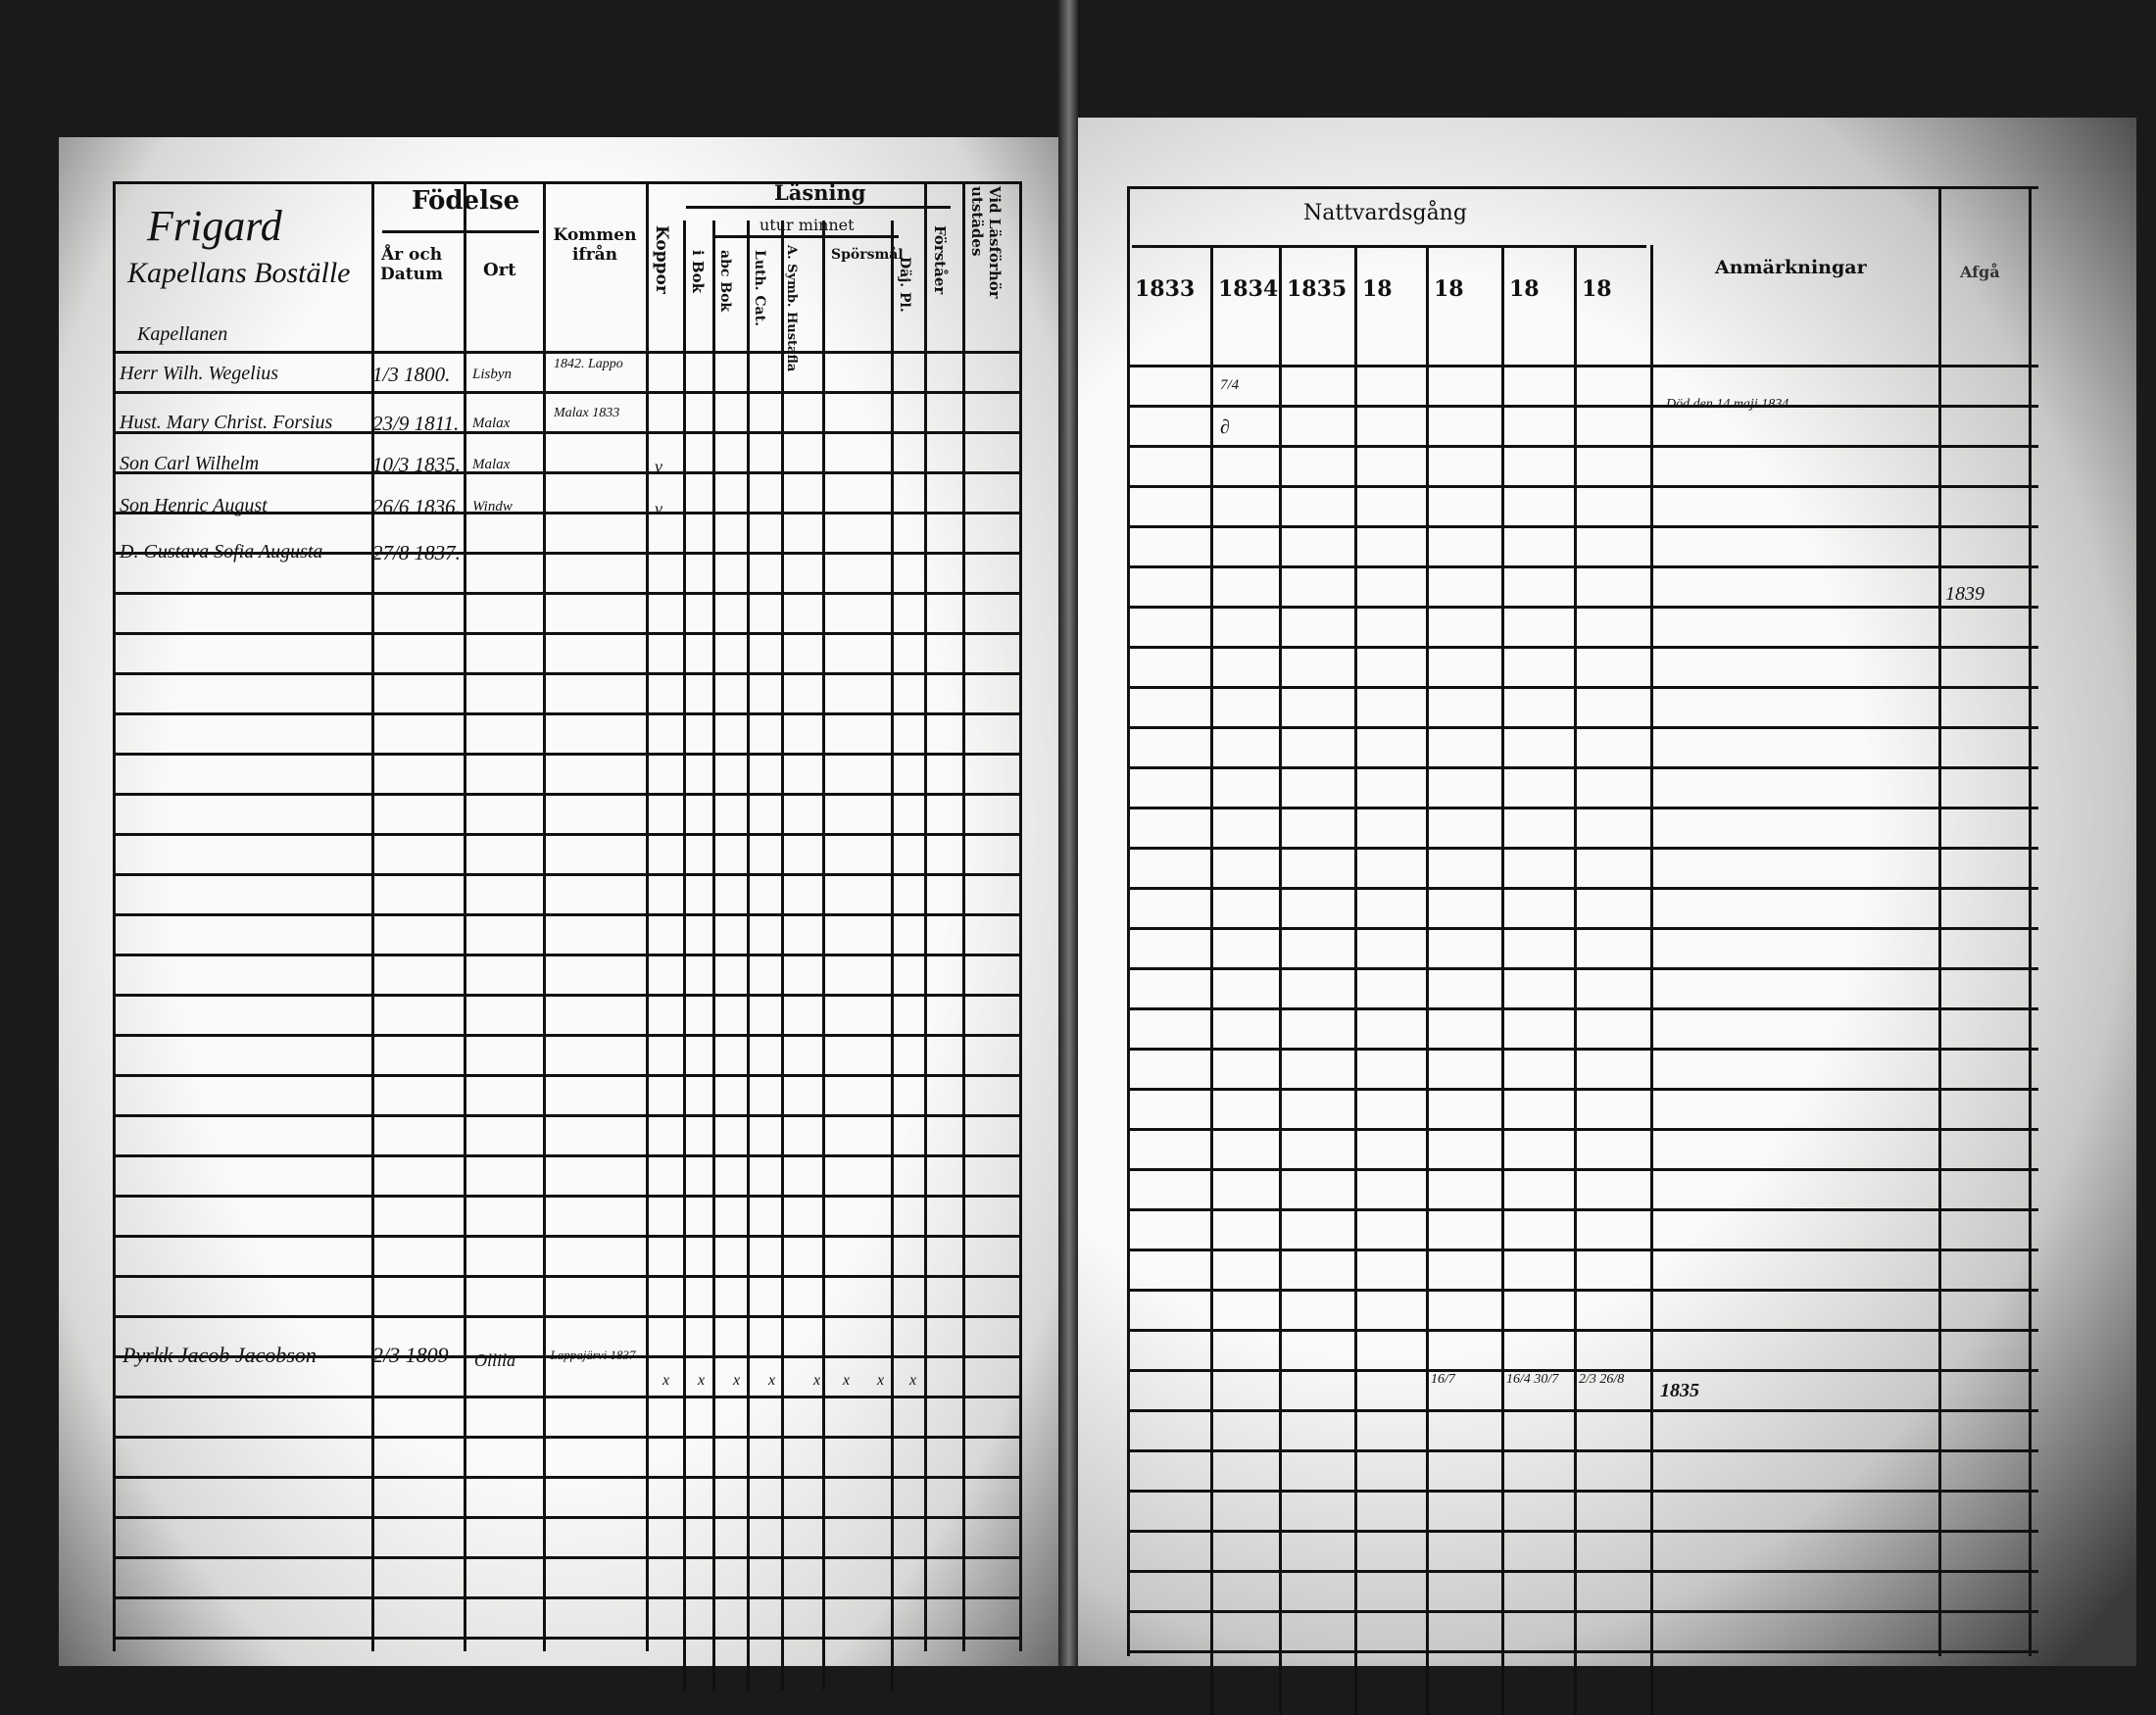 Image resolution: width=2156 pixels, height=1715 pixels. What do you see at coordinates (1248, 289) in the screenshot?
I see `year-header-1: 1834` at bounding box center [1248, 289].